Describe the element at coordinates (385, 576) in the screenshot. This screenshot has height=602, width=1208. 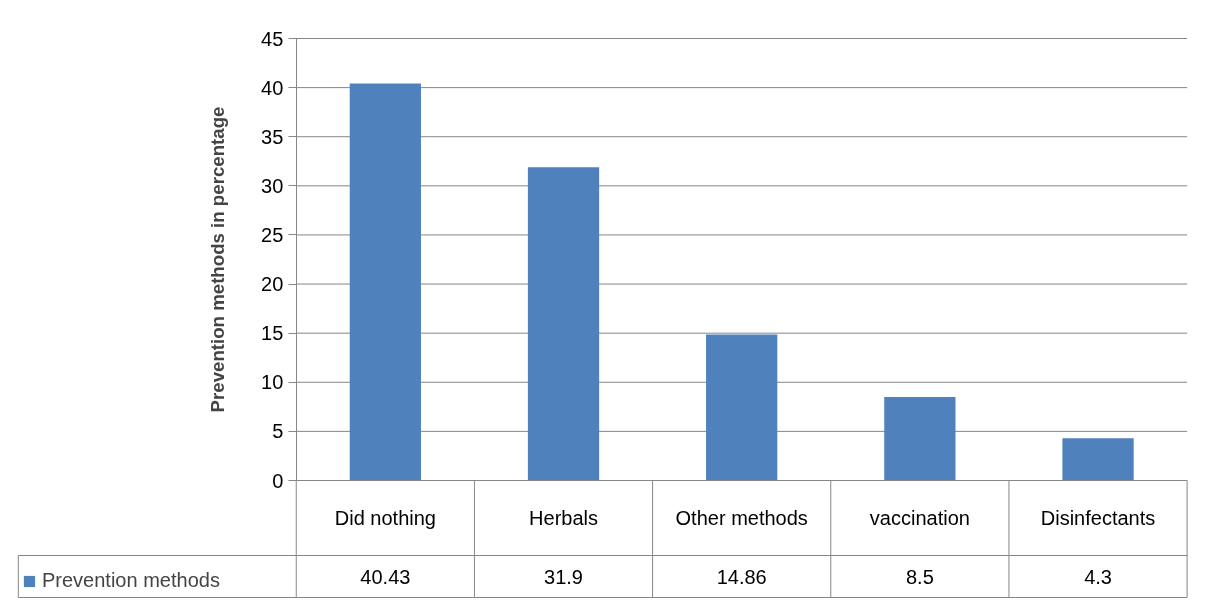
I see `data-label: 40.43` at that location.